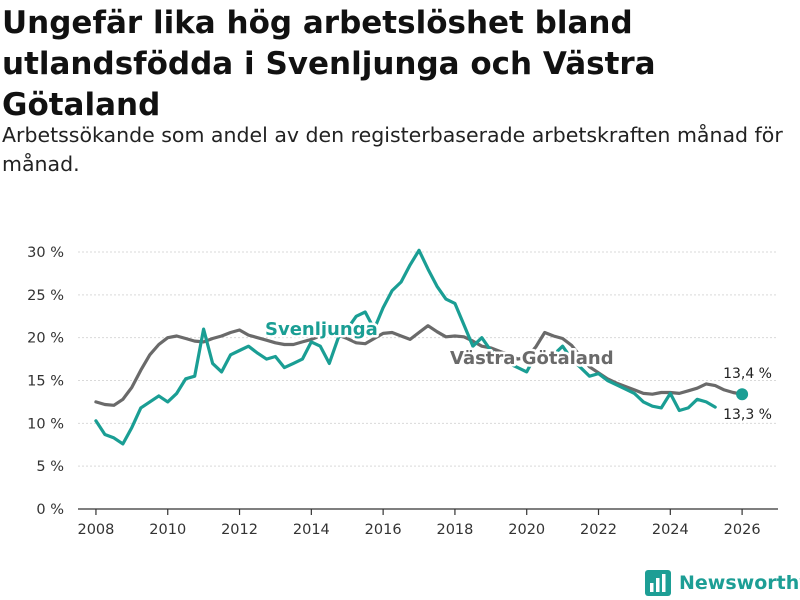 The width and height of the screenshot is (800, 600). I want to click on svenljunga-series-label-halo: Svenljunga, so click(321, 329).